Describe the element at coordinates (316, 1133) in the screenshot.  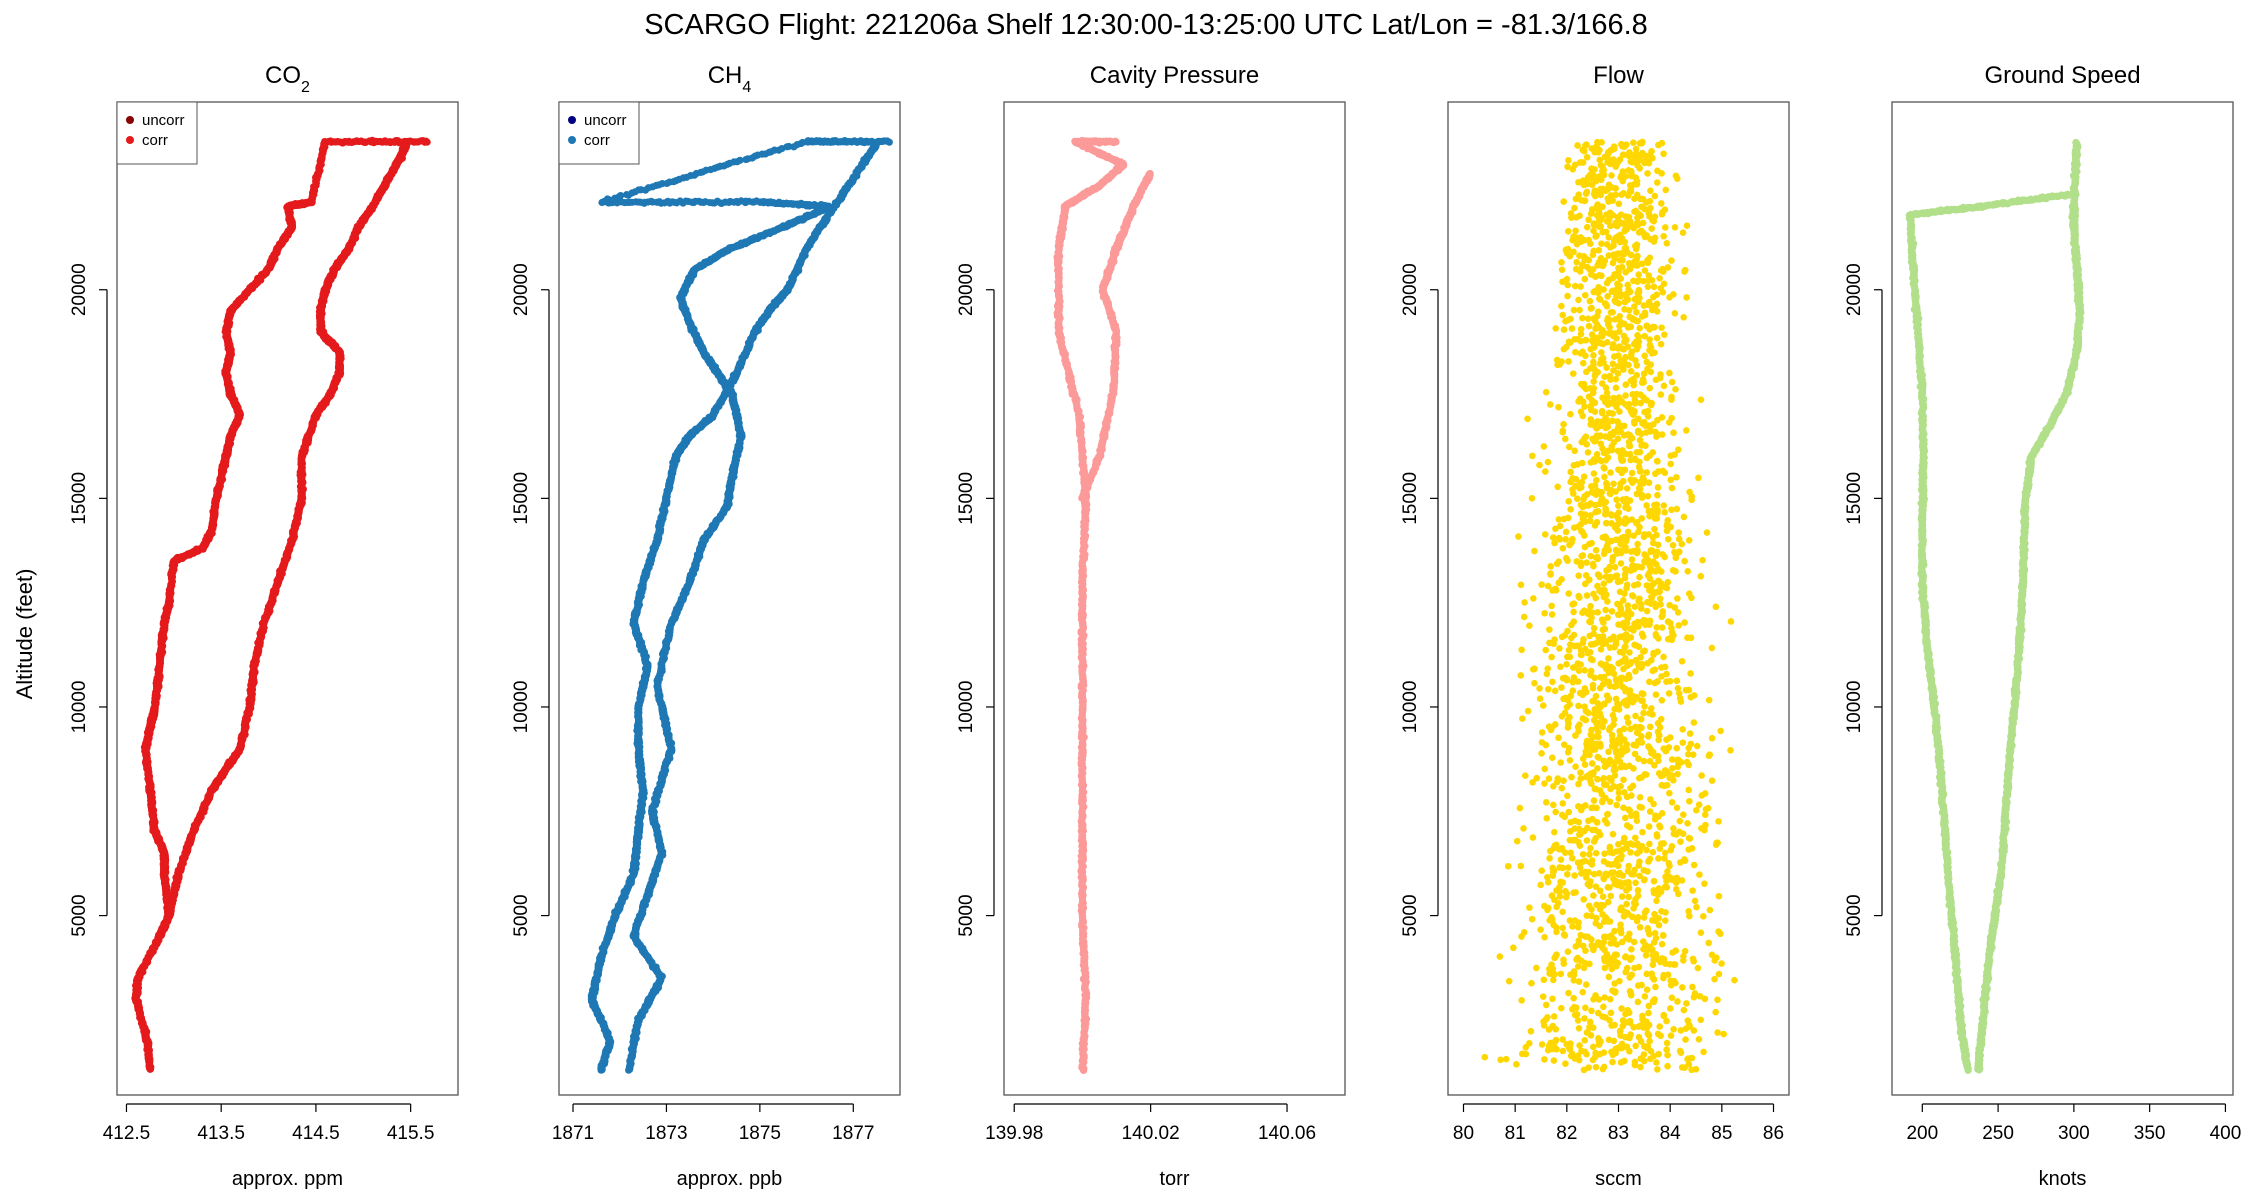
I see `x-tick-label: 414.5` at that location.